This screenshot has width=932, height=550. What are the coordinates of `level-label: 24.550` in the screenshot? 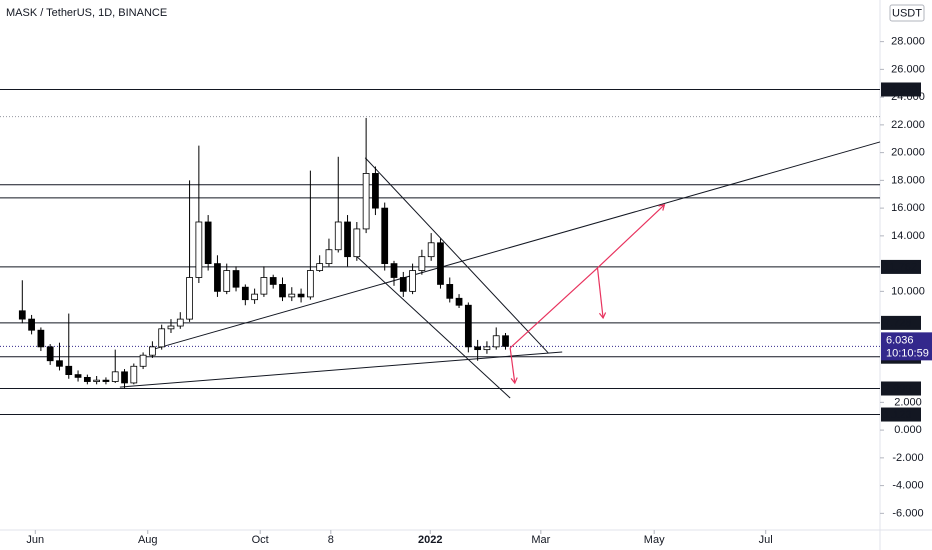 It's located at (901, 90).